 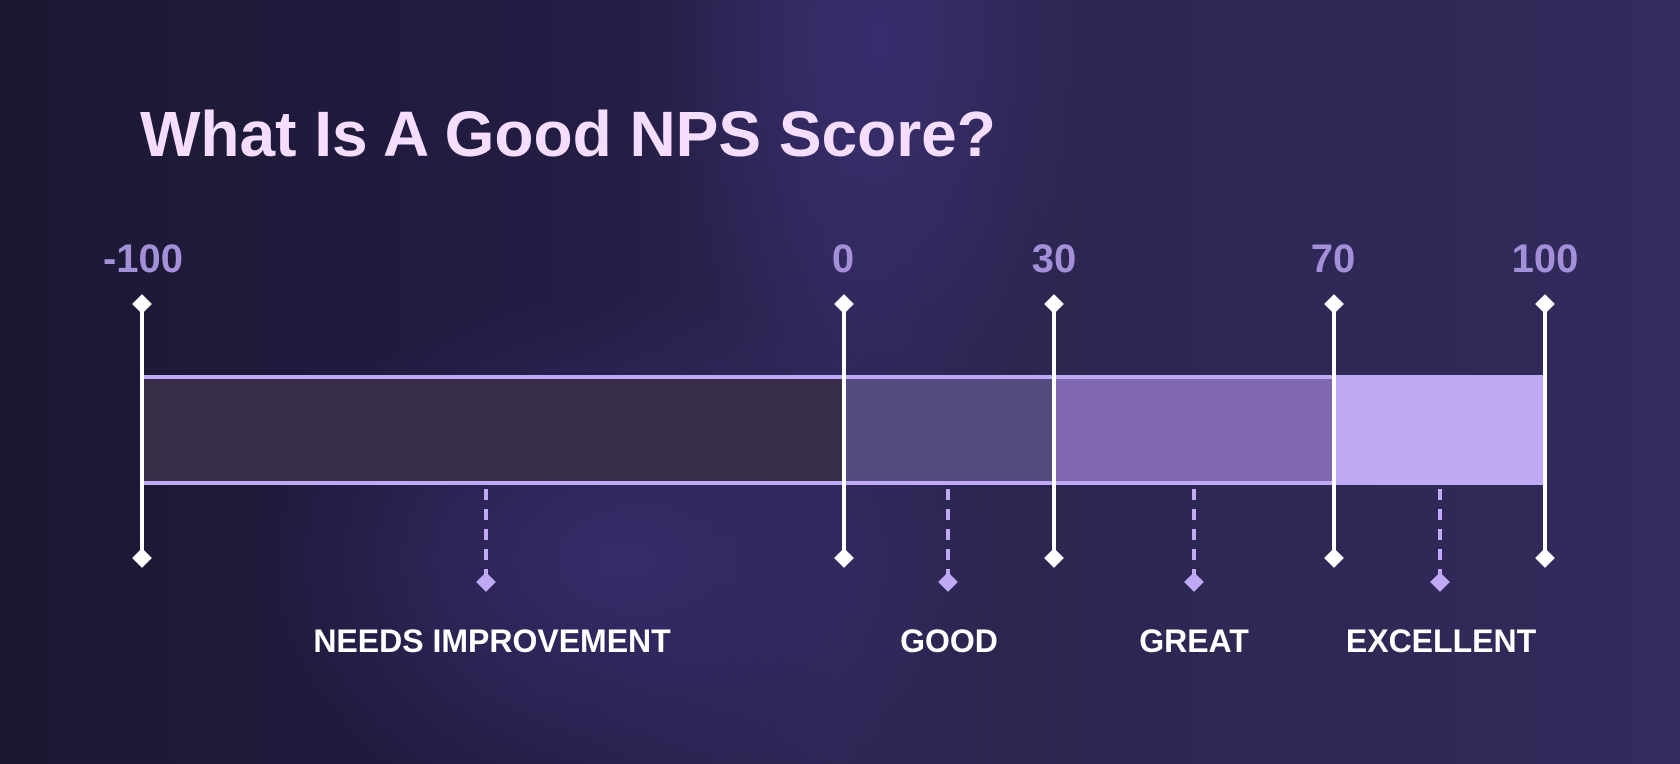 I want to click on segment-needs-improvement, so click(x=492, y=430).